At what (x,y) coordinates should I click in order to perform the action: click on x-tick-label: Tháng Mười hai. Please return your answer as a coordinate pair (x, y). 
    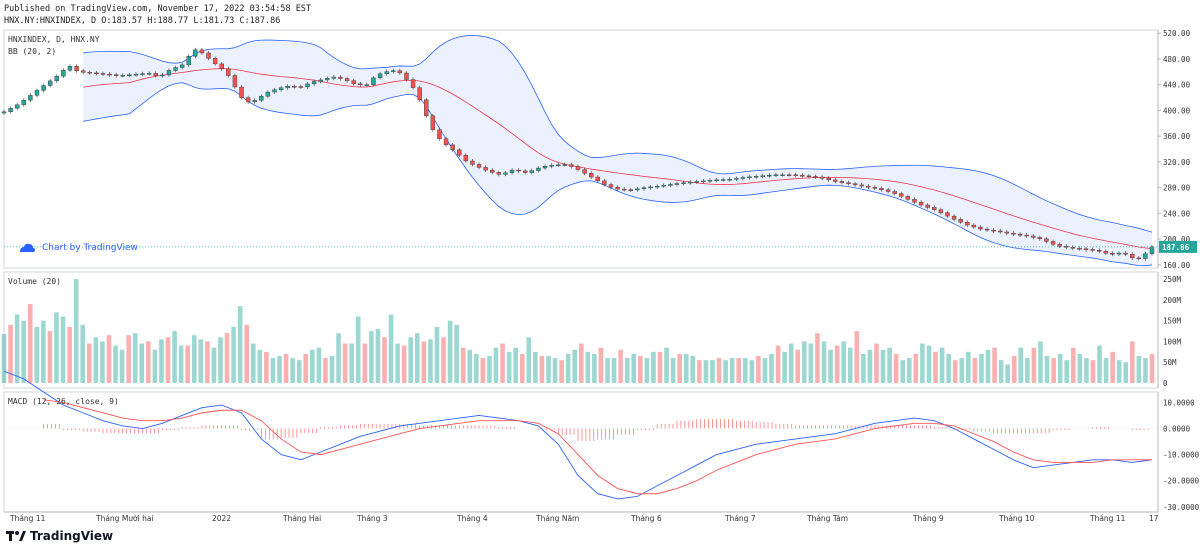
    Looking at the image, I should click on (124, 518).